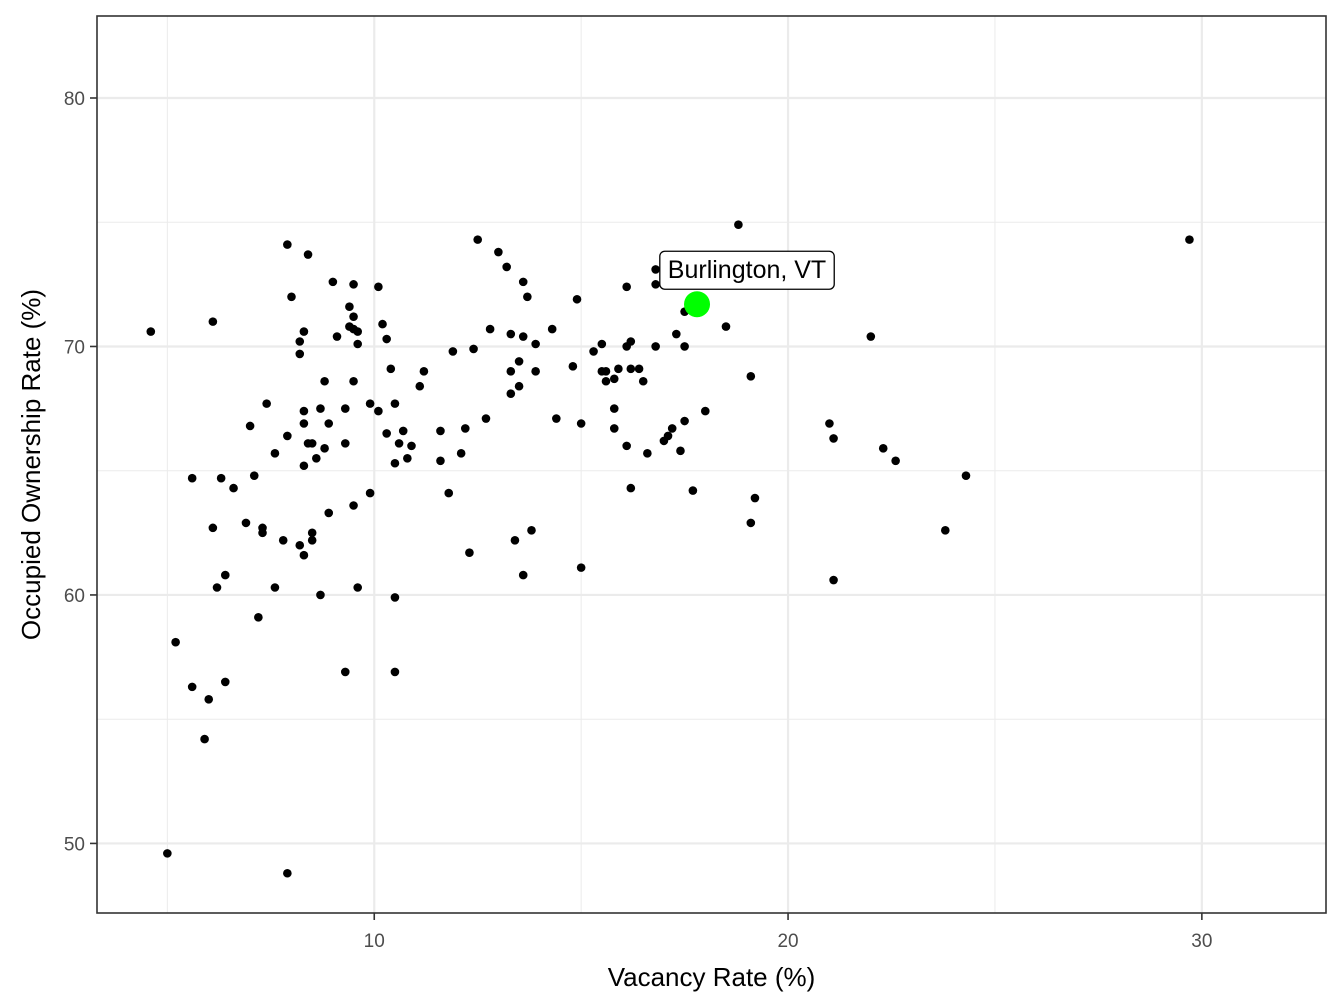 This screenshot has height=1008, width=1344. I want to click on highlight-label-box, so click(747, 270).